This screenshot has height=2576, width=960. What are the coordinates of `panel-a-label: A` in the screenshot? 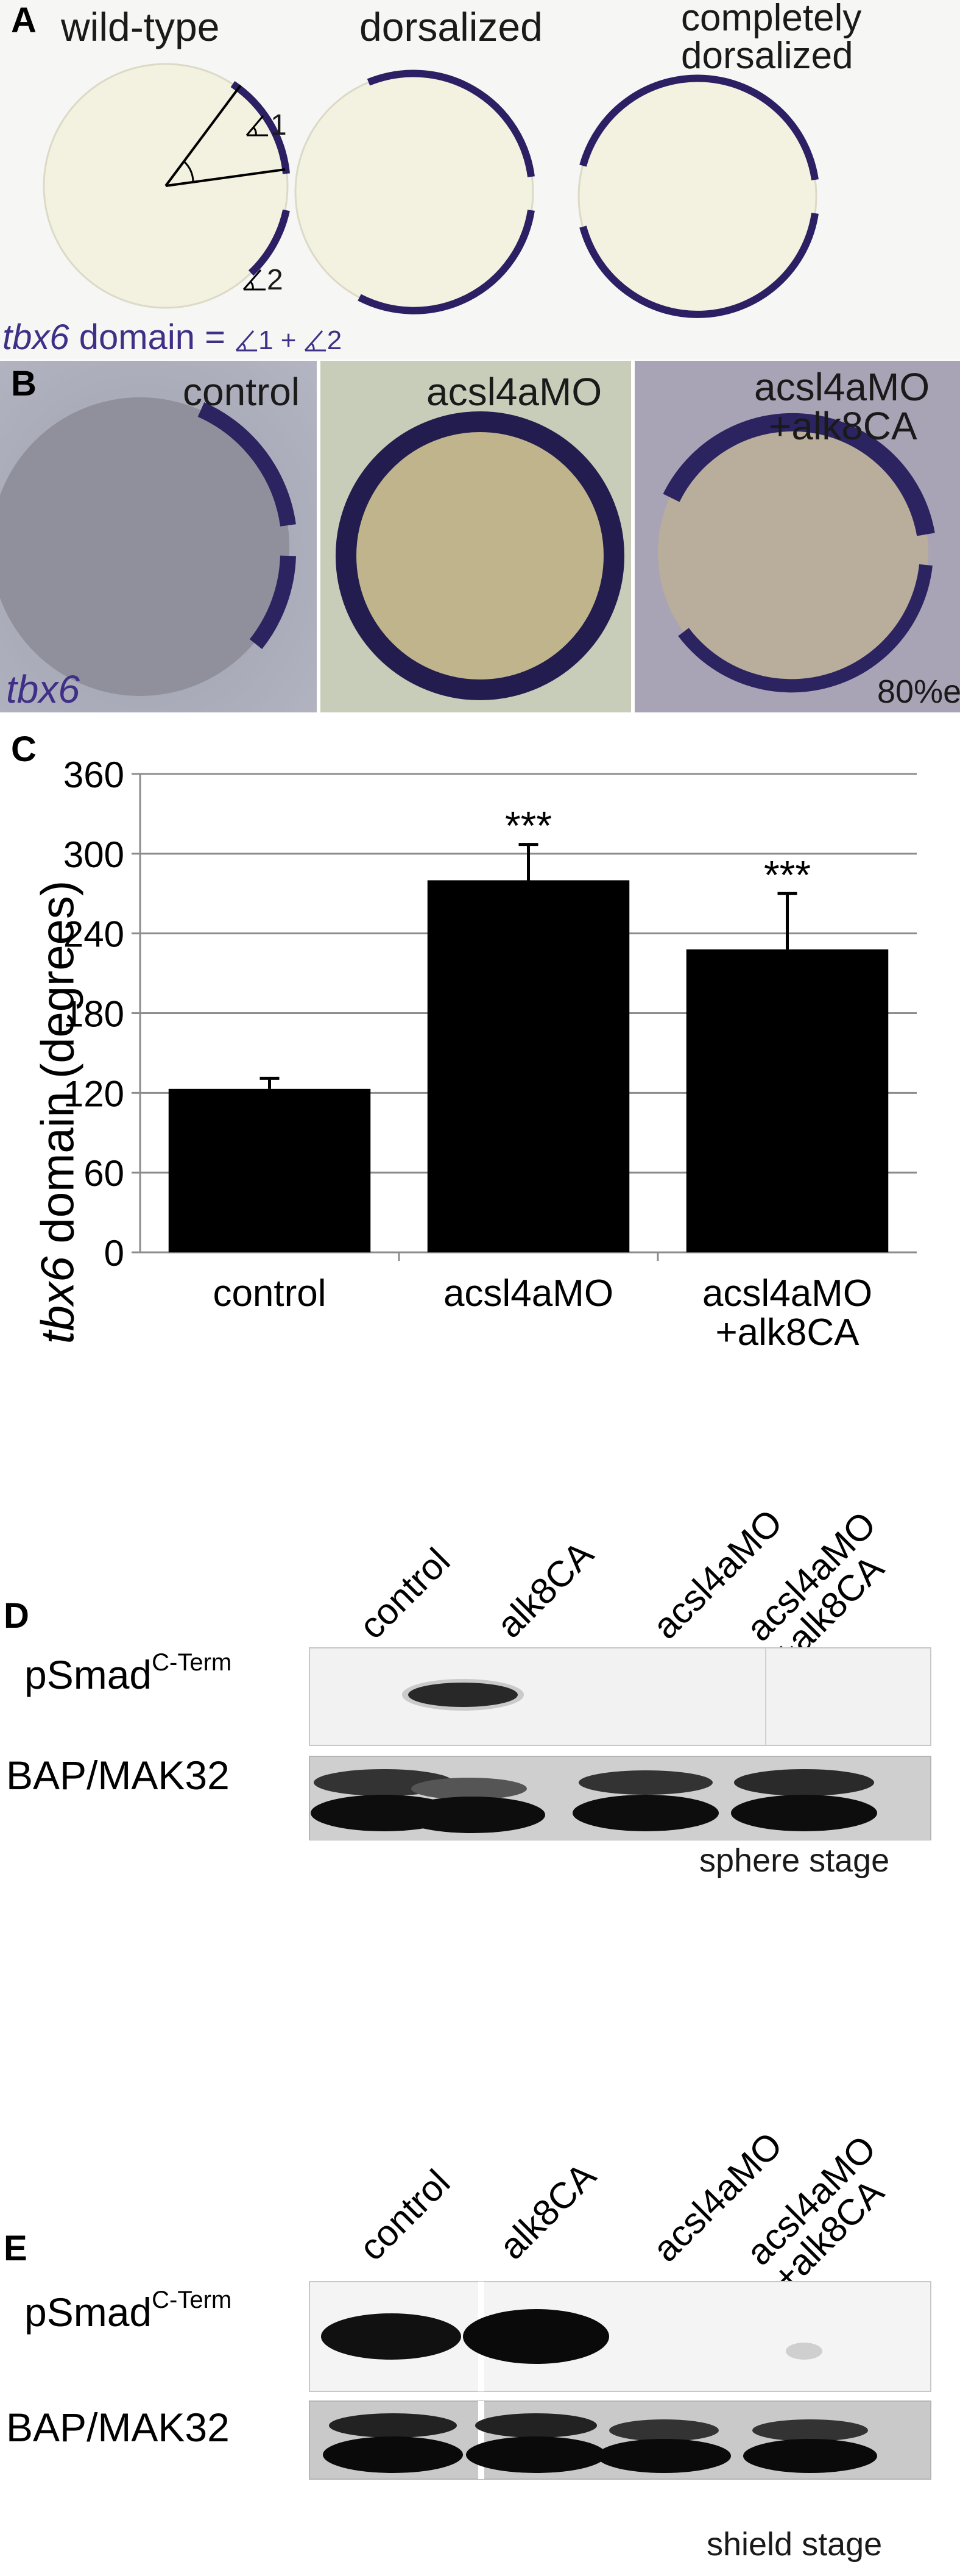 It's located at (24, 20).